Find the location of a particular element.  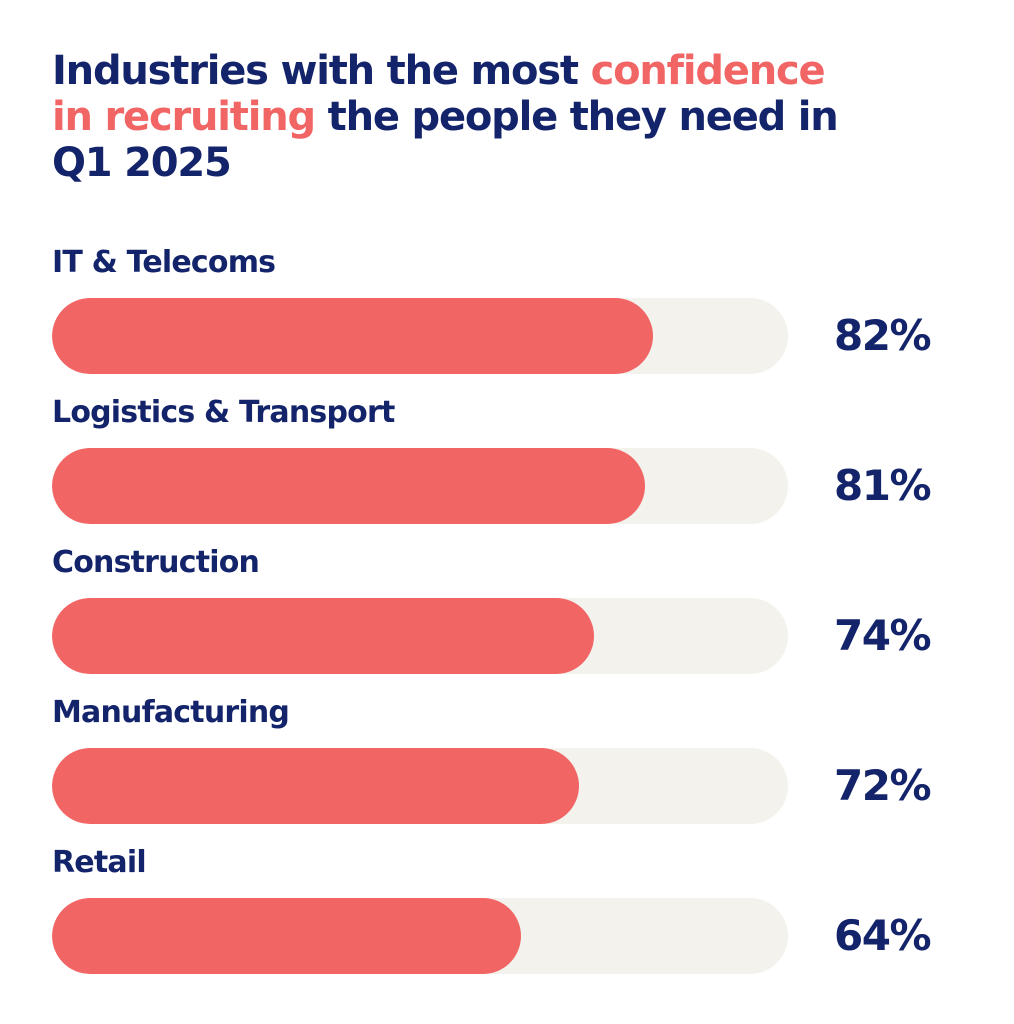

category-label: Retail is located at coordinates (99, 862).